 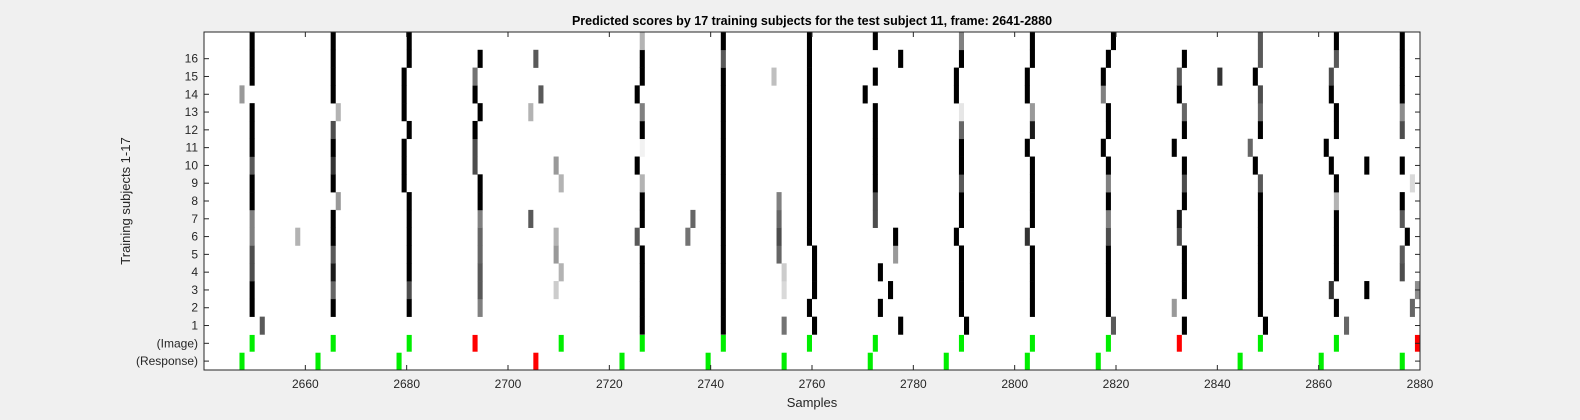 What do you see at coordinates (508, 384) in the screenshot?
I see `x-tick-label: 2700` at bounding box center [508, 384].